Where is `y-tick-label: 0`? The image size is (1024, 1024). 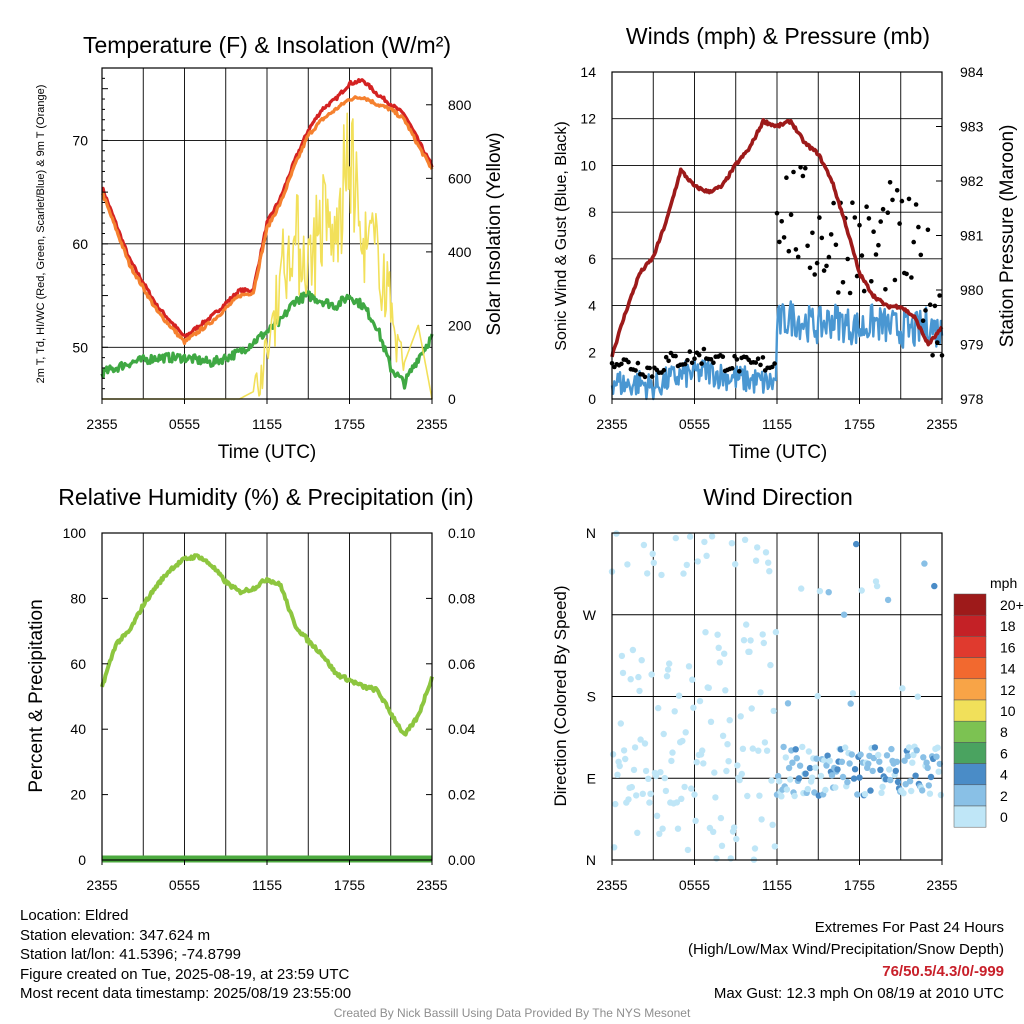 y-tick-label: 0 is located at coordinates (592, 399).